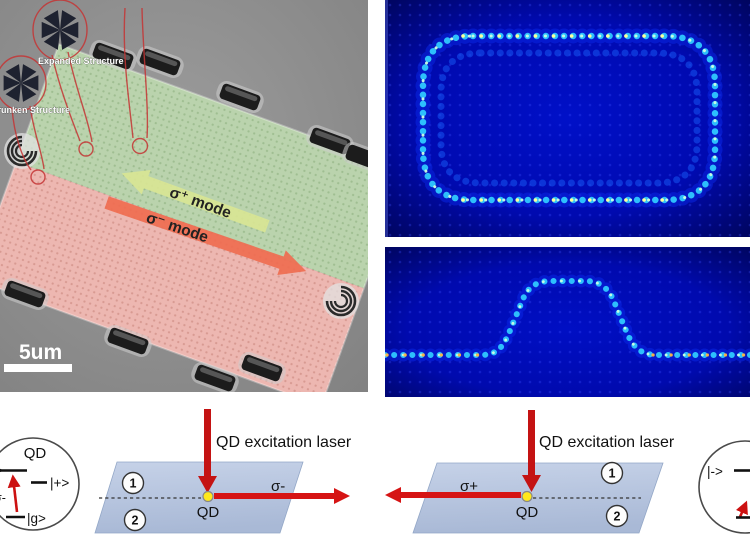 The height and width of the screenshot is (543, 750). What do you see at coordinates (341, 301) in the screenshot?
I see `corner-defect-right` at bounding box center [341, 301].